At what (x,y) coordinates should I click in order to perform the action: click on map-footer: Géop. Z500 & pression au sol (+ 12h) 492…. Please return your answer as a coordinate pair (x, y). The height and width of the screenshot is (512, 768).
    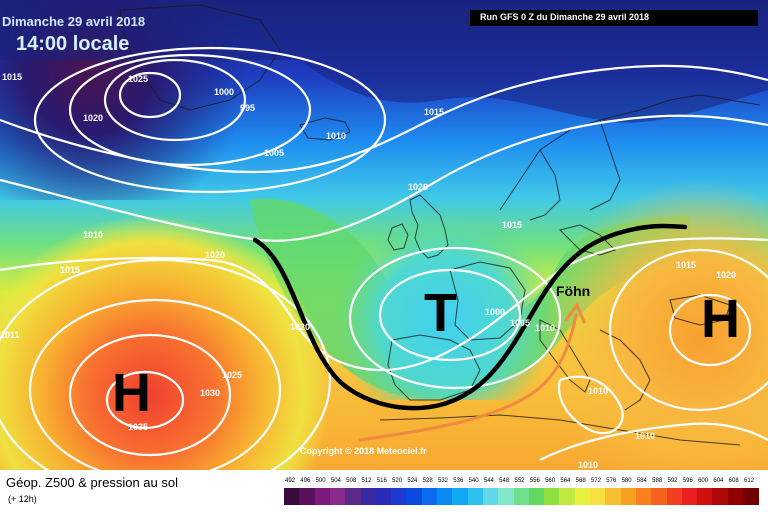
    Looking at the image, I should click on (384, 491).